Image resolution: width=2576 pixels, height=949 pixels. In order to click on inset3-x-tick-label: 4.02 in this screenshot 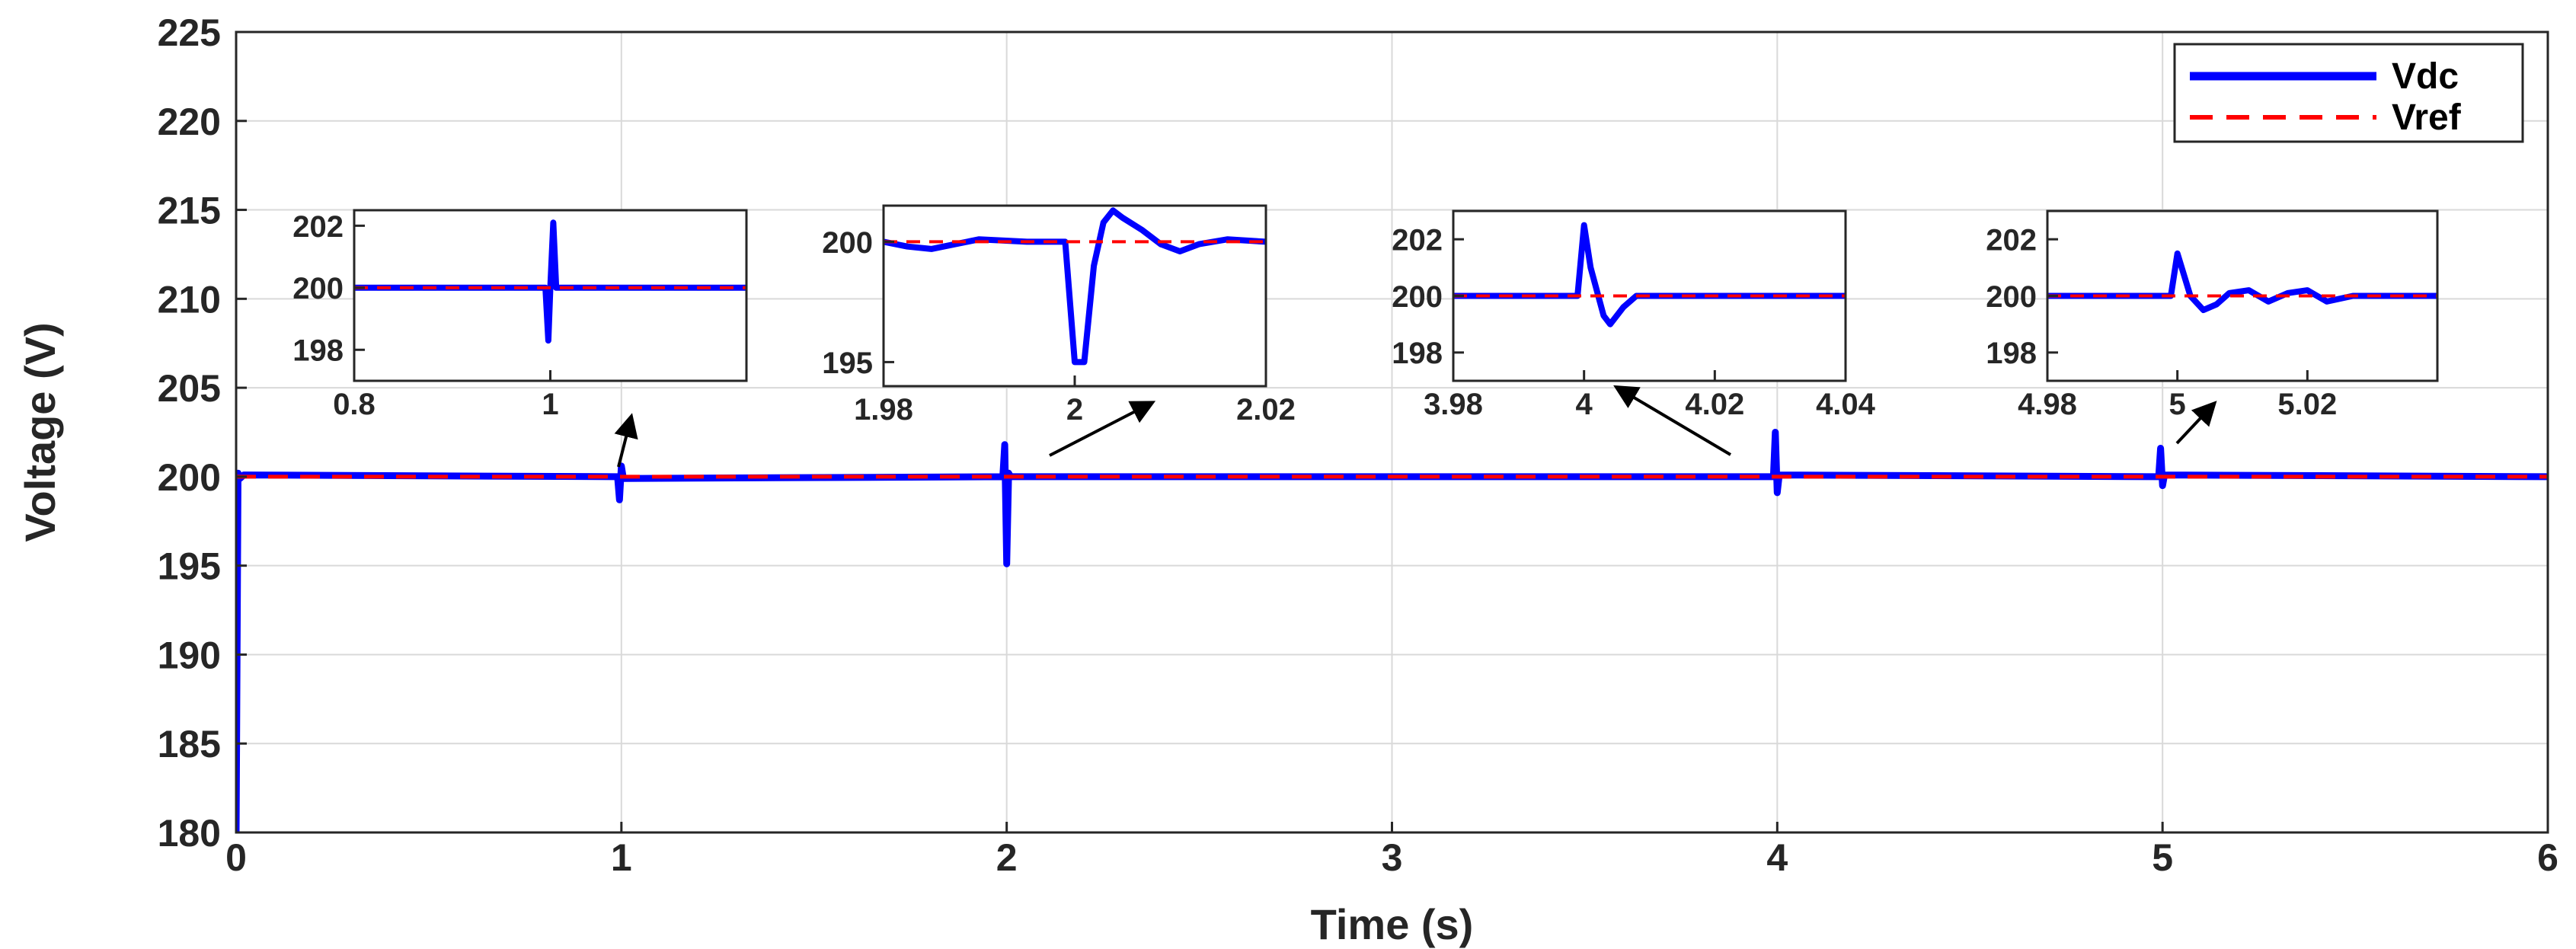, I will do `click(1715, 405)`.